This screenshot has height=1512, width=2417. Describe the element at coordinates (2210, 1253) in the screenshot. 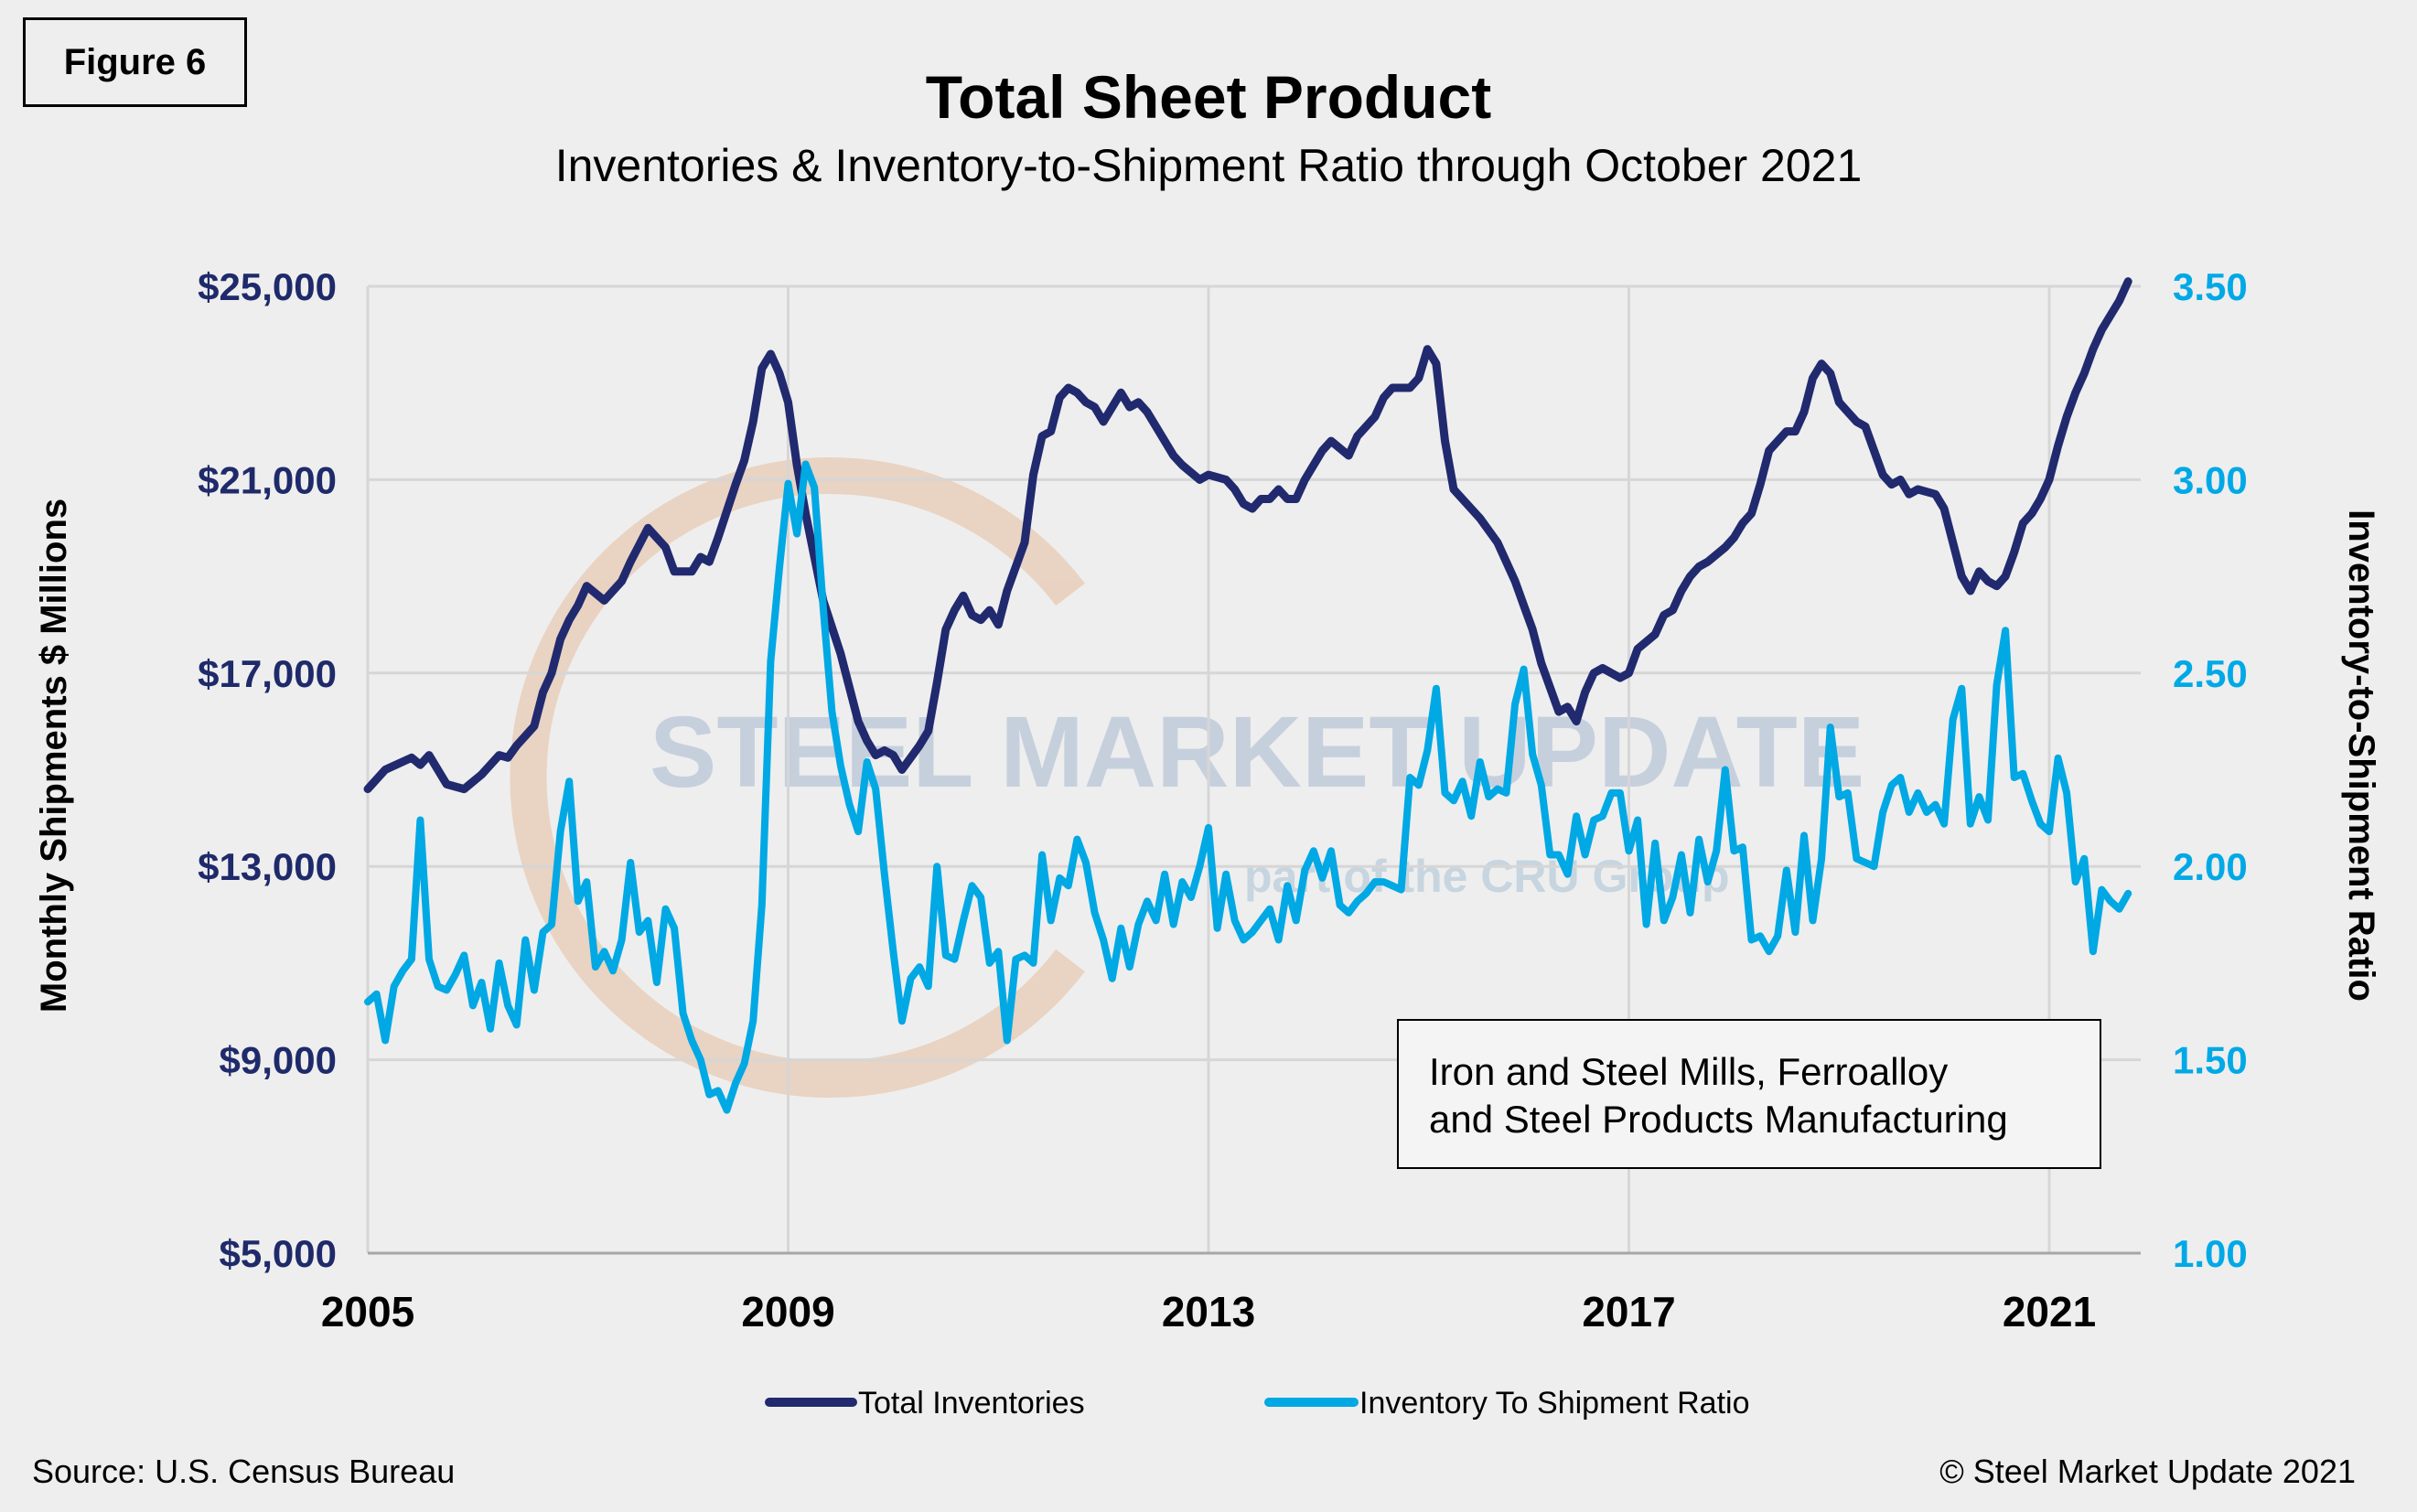

I see `y2-tick-label-right: 1.00` at that location.